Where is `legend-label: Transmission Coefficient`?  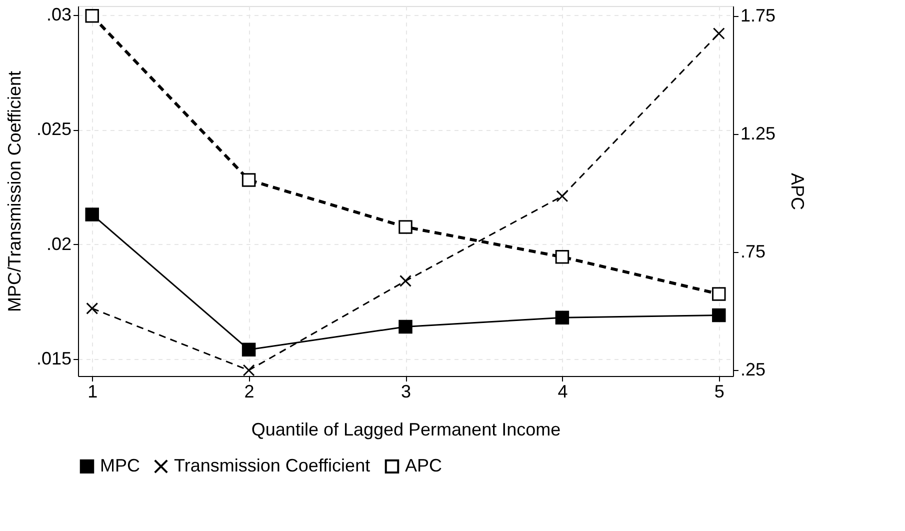 legend-label: Transmission Coefficient is located at coordinates (272, 465).